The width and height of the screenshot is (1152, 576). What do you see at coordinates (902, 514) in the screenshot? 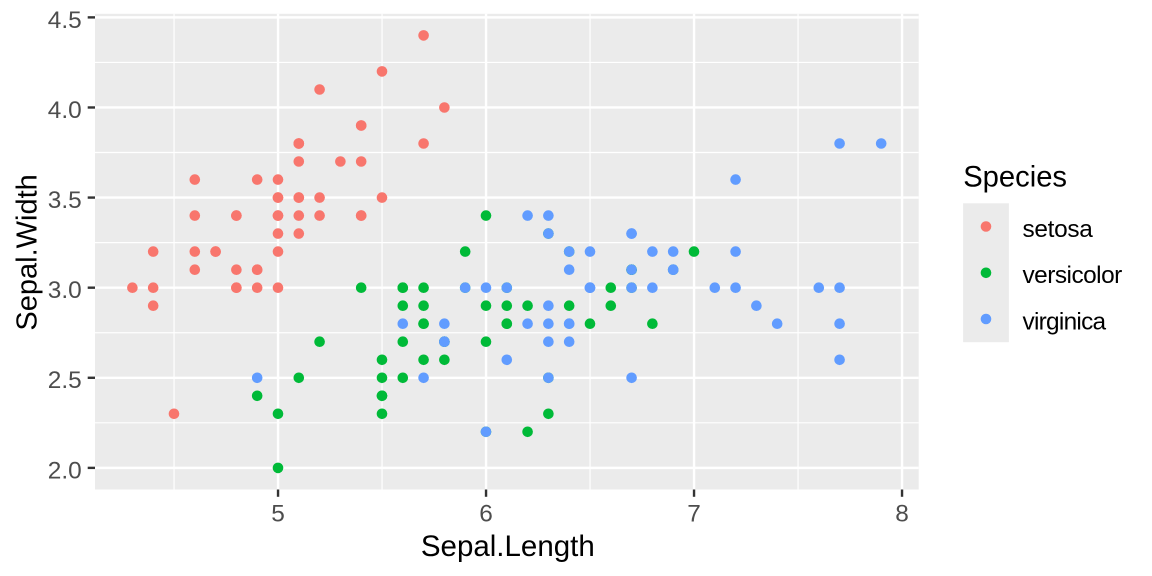
I see `svg-text: 8` at bounding box center [902, 514].